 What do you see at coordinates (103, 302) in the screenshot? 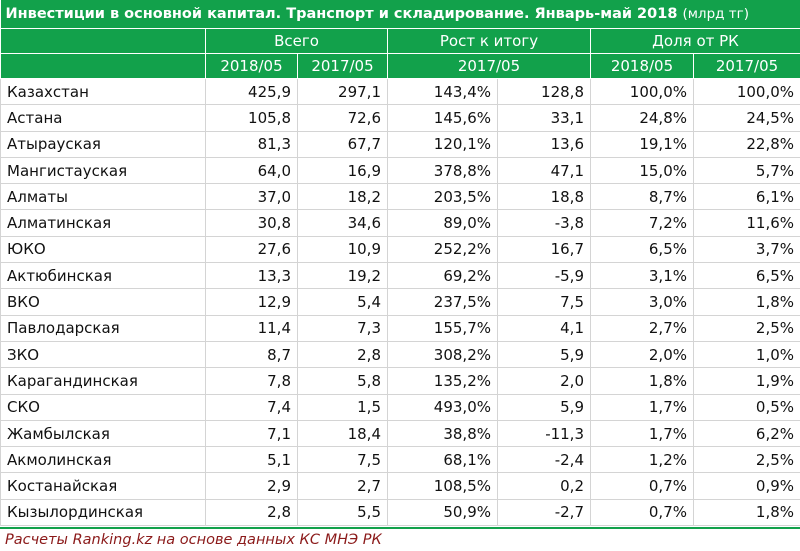
I see `region-cell: ВКО` at bounding box center [103, 302].